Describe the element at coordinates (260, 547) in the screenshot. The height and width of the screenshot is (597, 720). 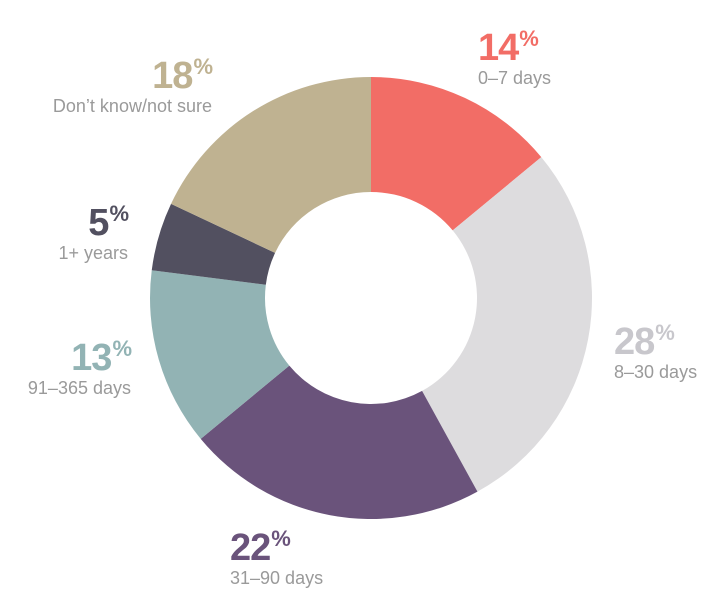
I see `percent-31-90-days: 22%` at that location.